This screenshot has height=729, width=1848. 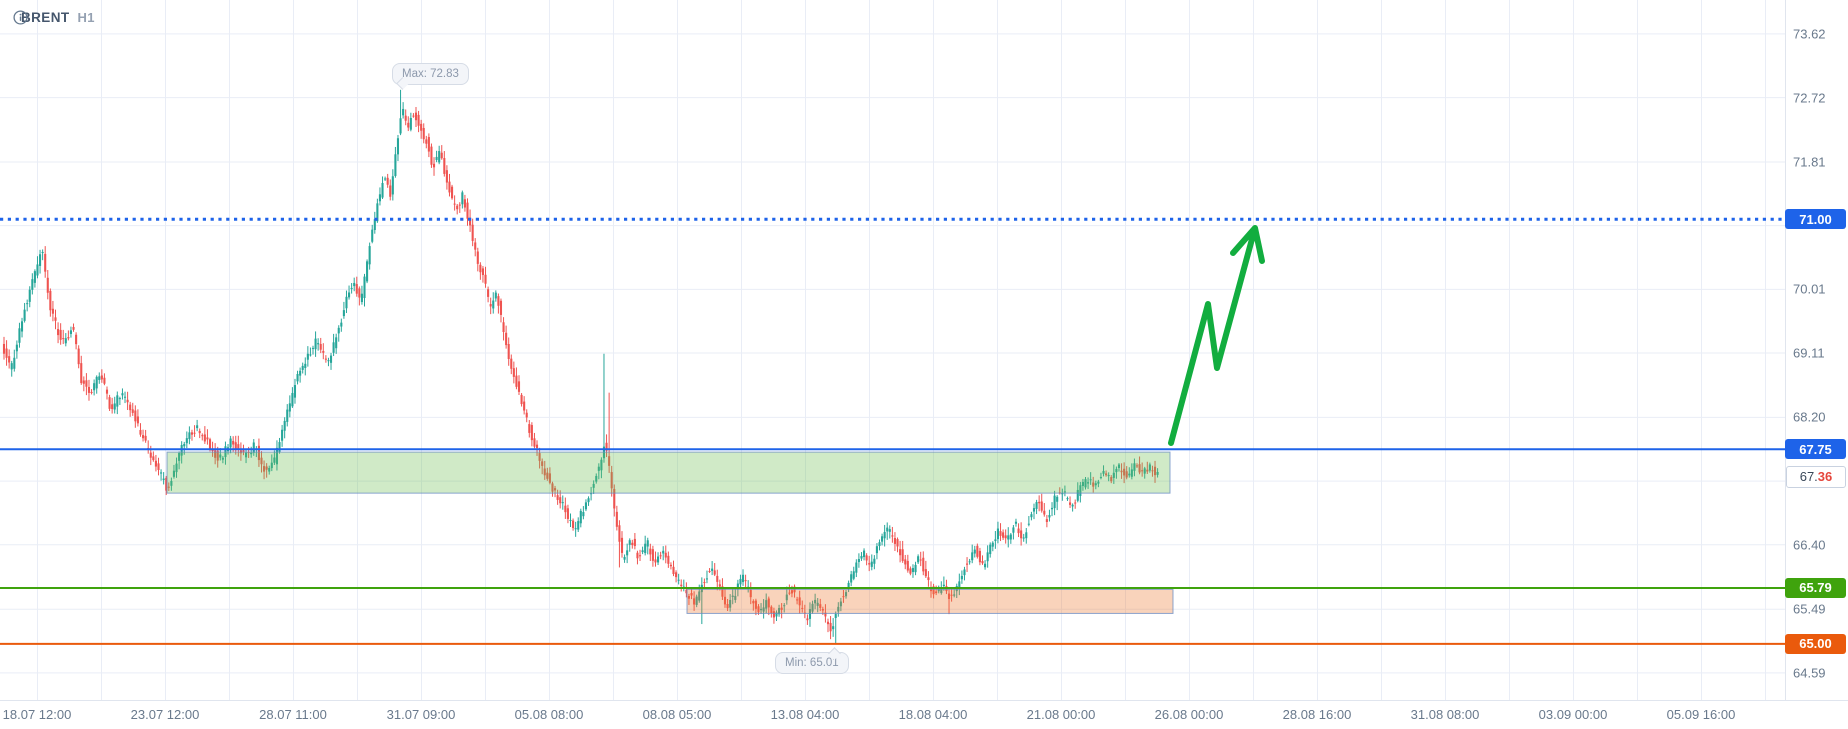 What do you see at coordinates (668, 472) in the screenshot?
I see `resistance-support-zone` at bounding box center [668, 472].